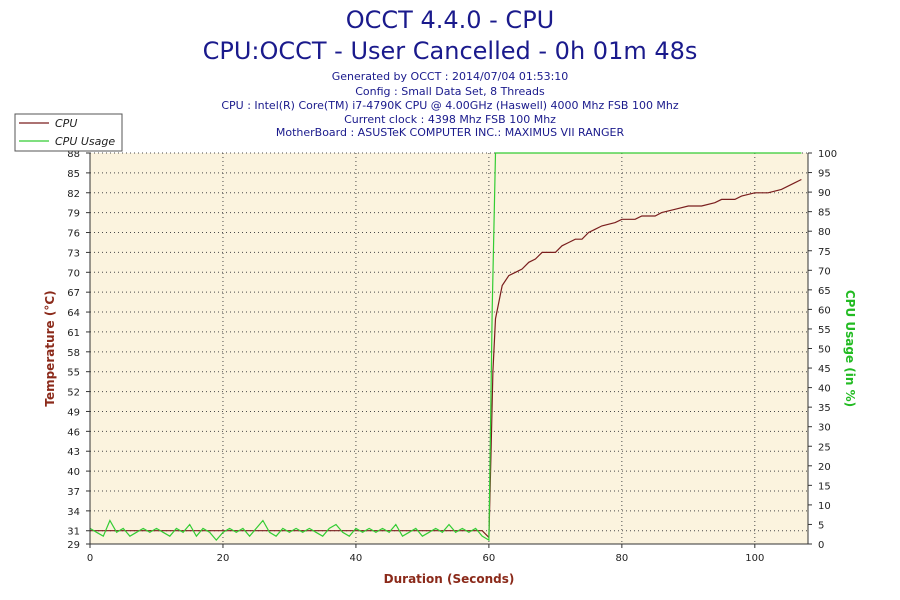 This screenshot has width=900, height=600. What do you see at coordinates (450, 91) in the screenshot?
I see `info-config: Config : Small Data Set, 8 Threads` at bounding box center [450, 91].